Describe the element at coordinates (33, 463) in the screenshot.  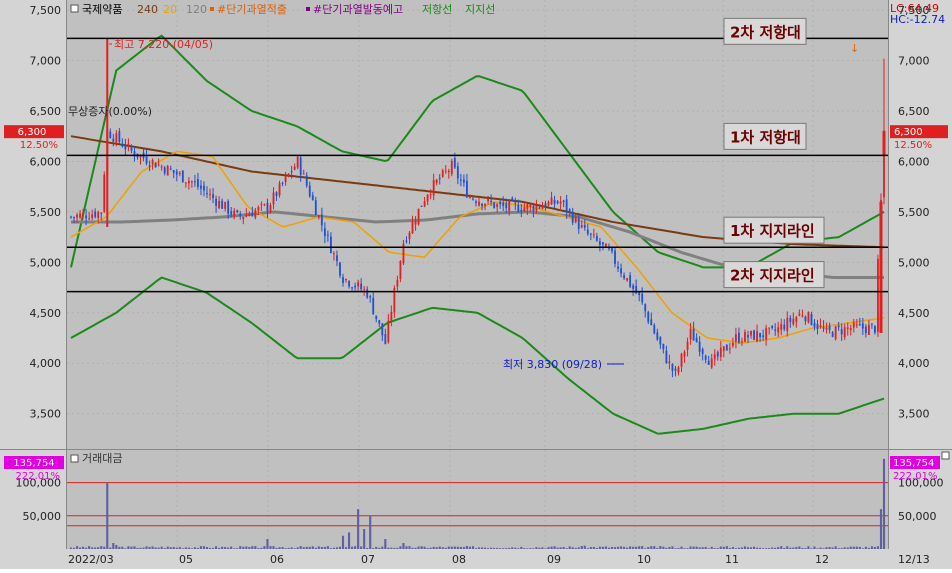
I see `volume-tag-left: 135,754` at that location.